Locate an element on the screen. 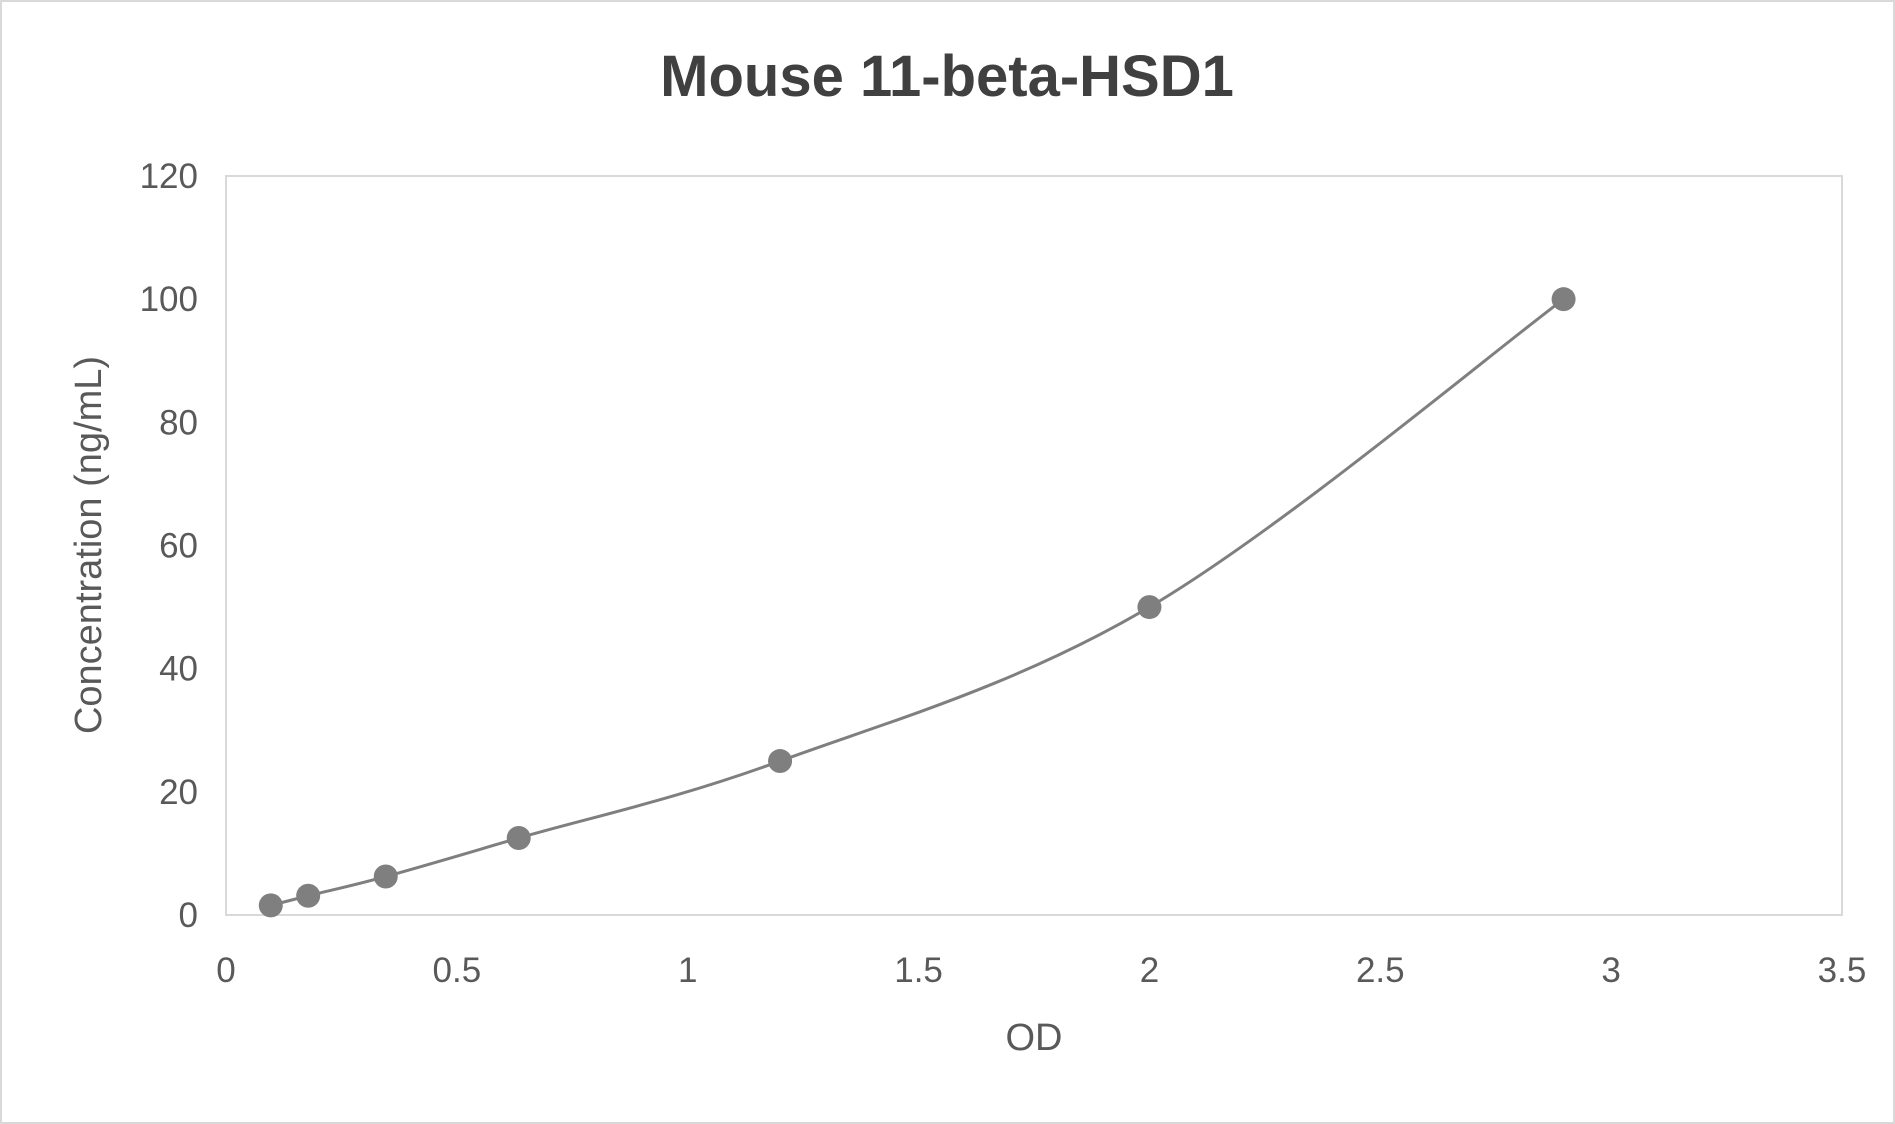 This screenshot has height=1124, width=1895. chart-title: Mouse 11-beta-HSD1 is located at coordinates (947, 76).